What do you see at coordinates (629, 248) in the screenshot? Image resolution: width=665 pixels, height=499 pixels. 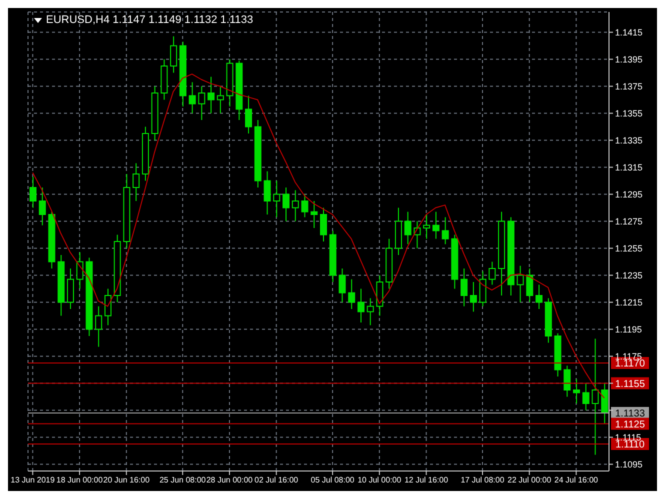 I see `y-tick-label: 1.1255` at bounding box center [629, 248].